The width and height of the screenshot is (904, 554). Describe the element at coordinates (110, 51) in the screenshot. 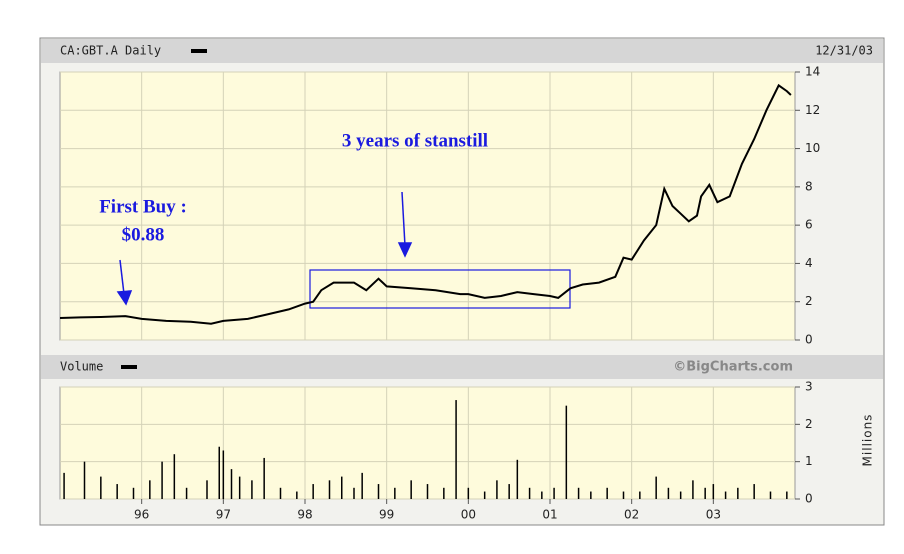

I see `symbol: CA:GBT.A Daily` at that location.